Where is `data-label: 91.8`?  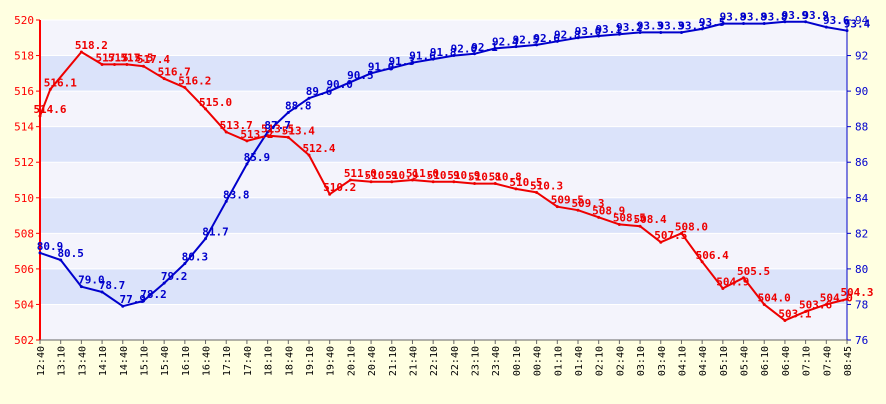 data-label: 91.8 is located at coordinates (443, 52).